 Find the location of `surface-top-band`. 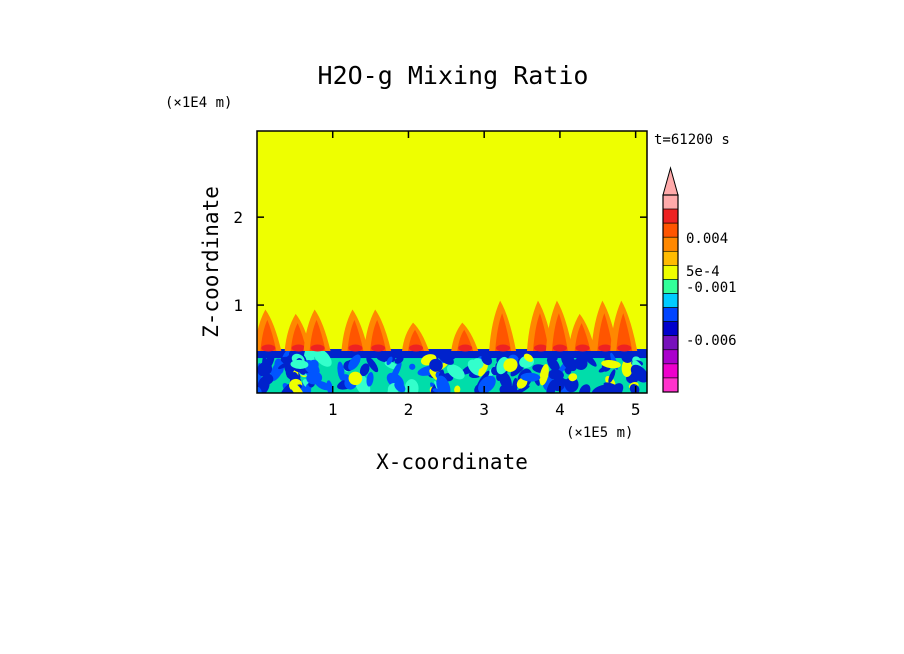

surface-top-band is located at coordinates (452, 354).